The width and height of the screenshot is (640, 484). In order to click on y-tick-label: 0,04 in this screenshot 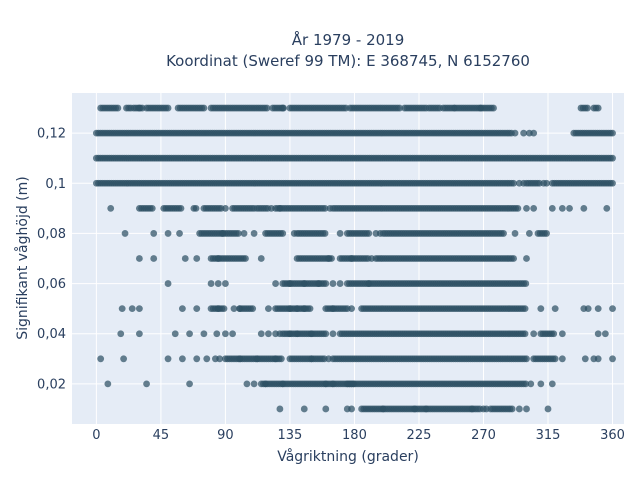, I will do `click(51, 334)`.